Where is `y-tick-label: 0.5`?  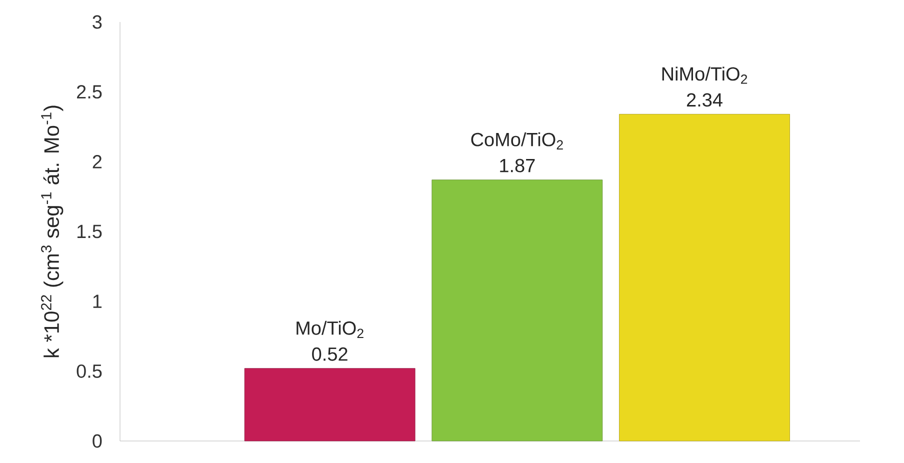
y-tick-label: 0.5 is located at coordinates (89, 371).